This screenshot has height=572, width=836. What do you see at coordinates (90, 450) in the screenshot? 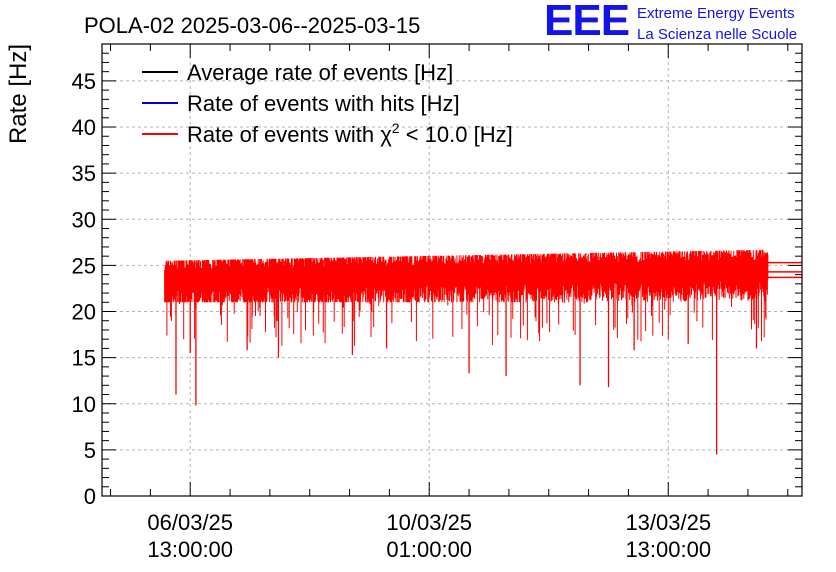
I see `y-tick-label: 5` at bounding box center [90, 450].